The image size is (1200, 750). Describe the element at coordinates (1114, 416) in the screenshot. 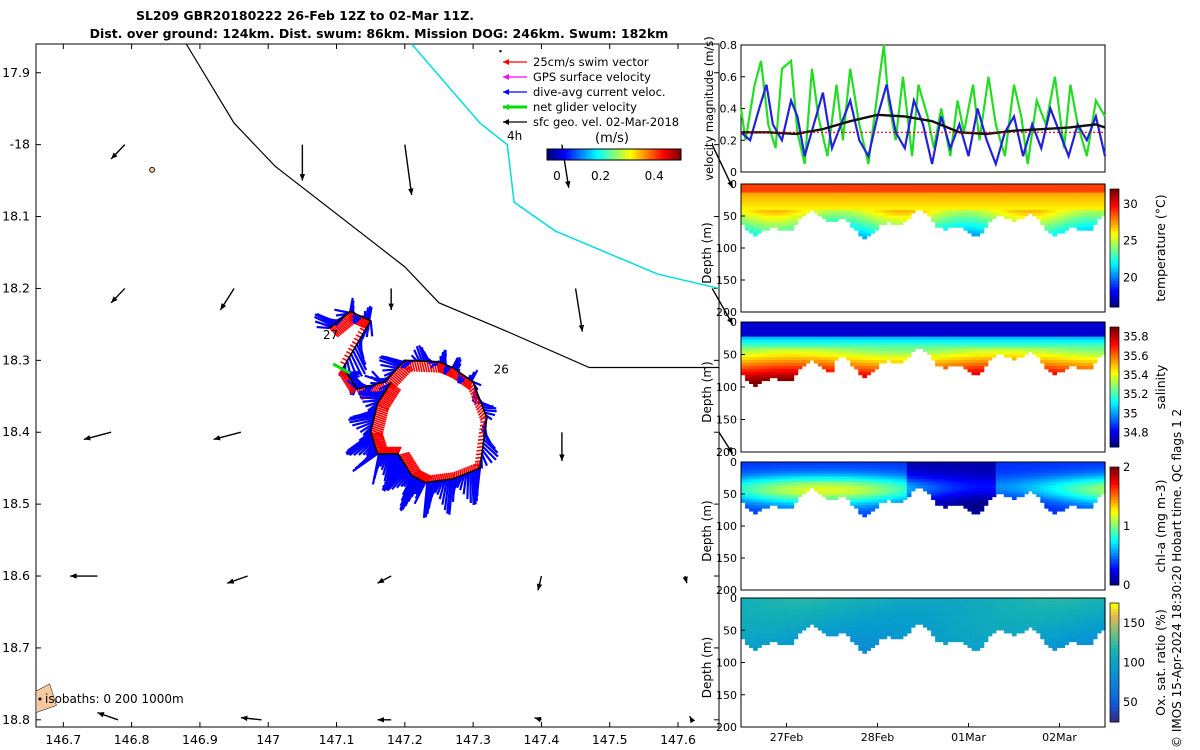

I see `salinity-colorbar-cell` at that location.